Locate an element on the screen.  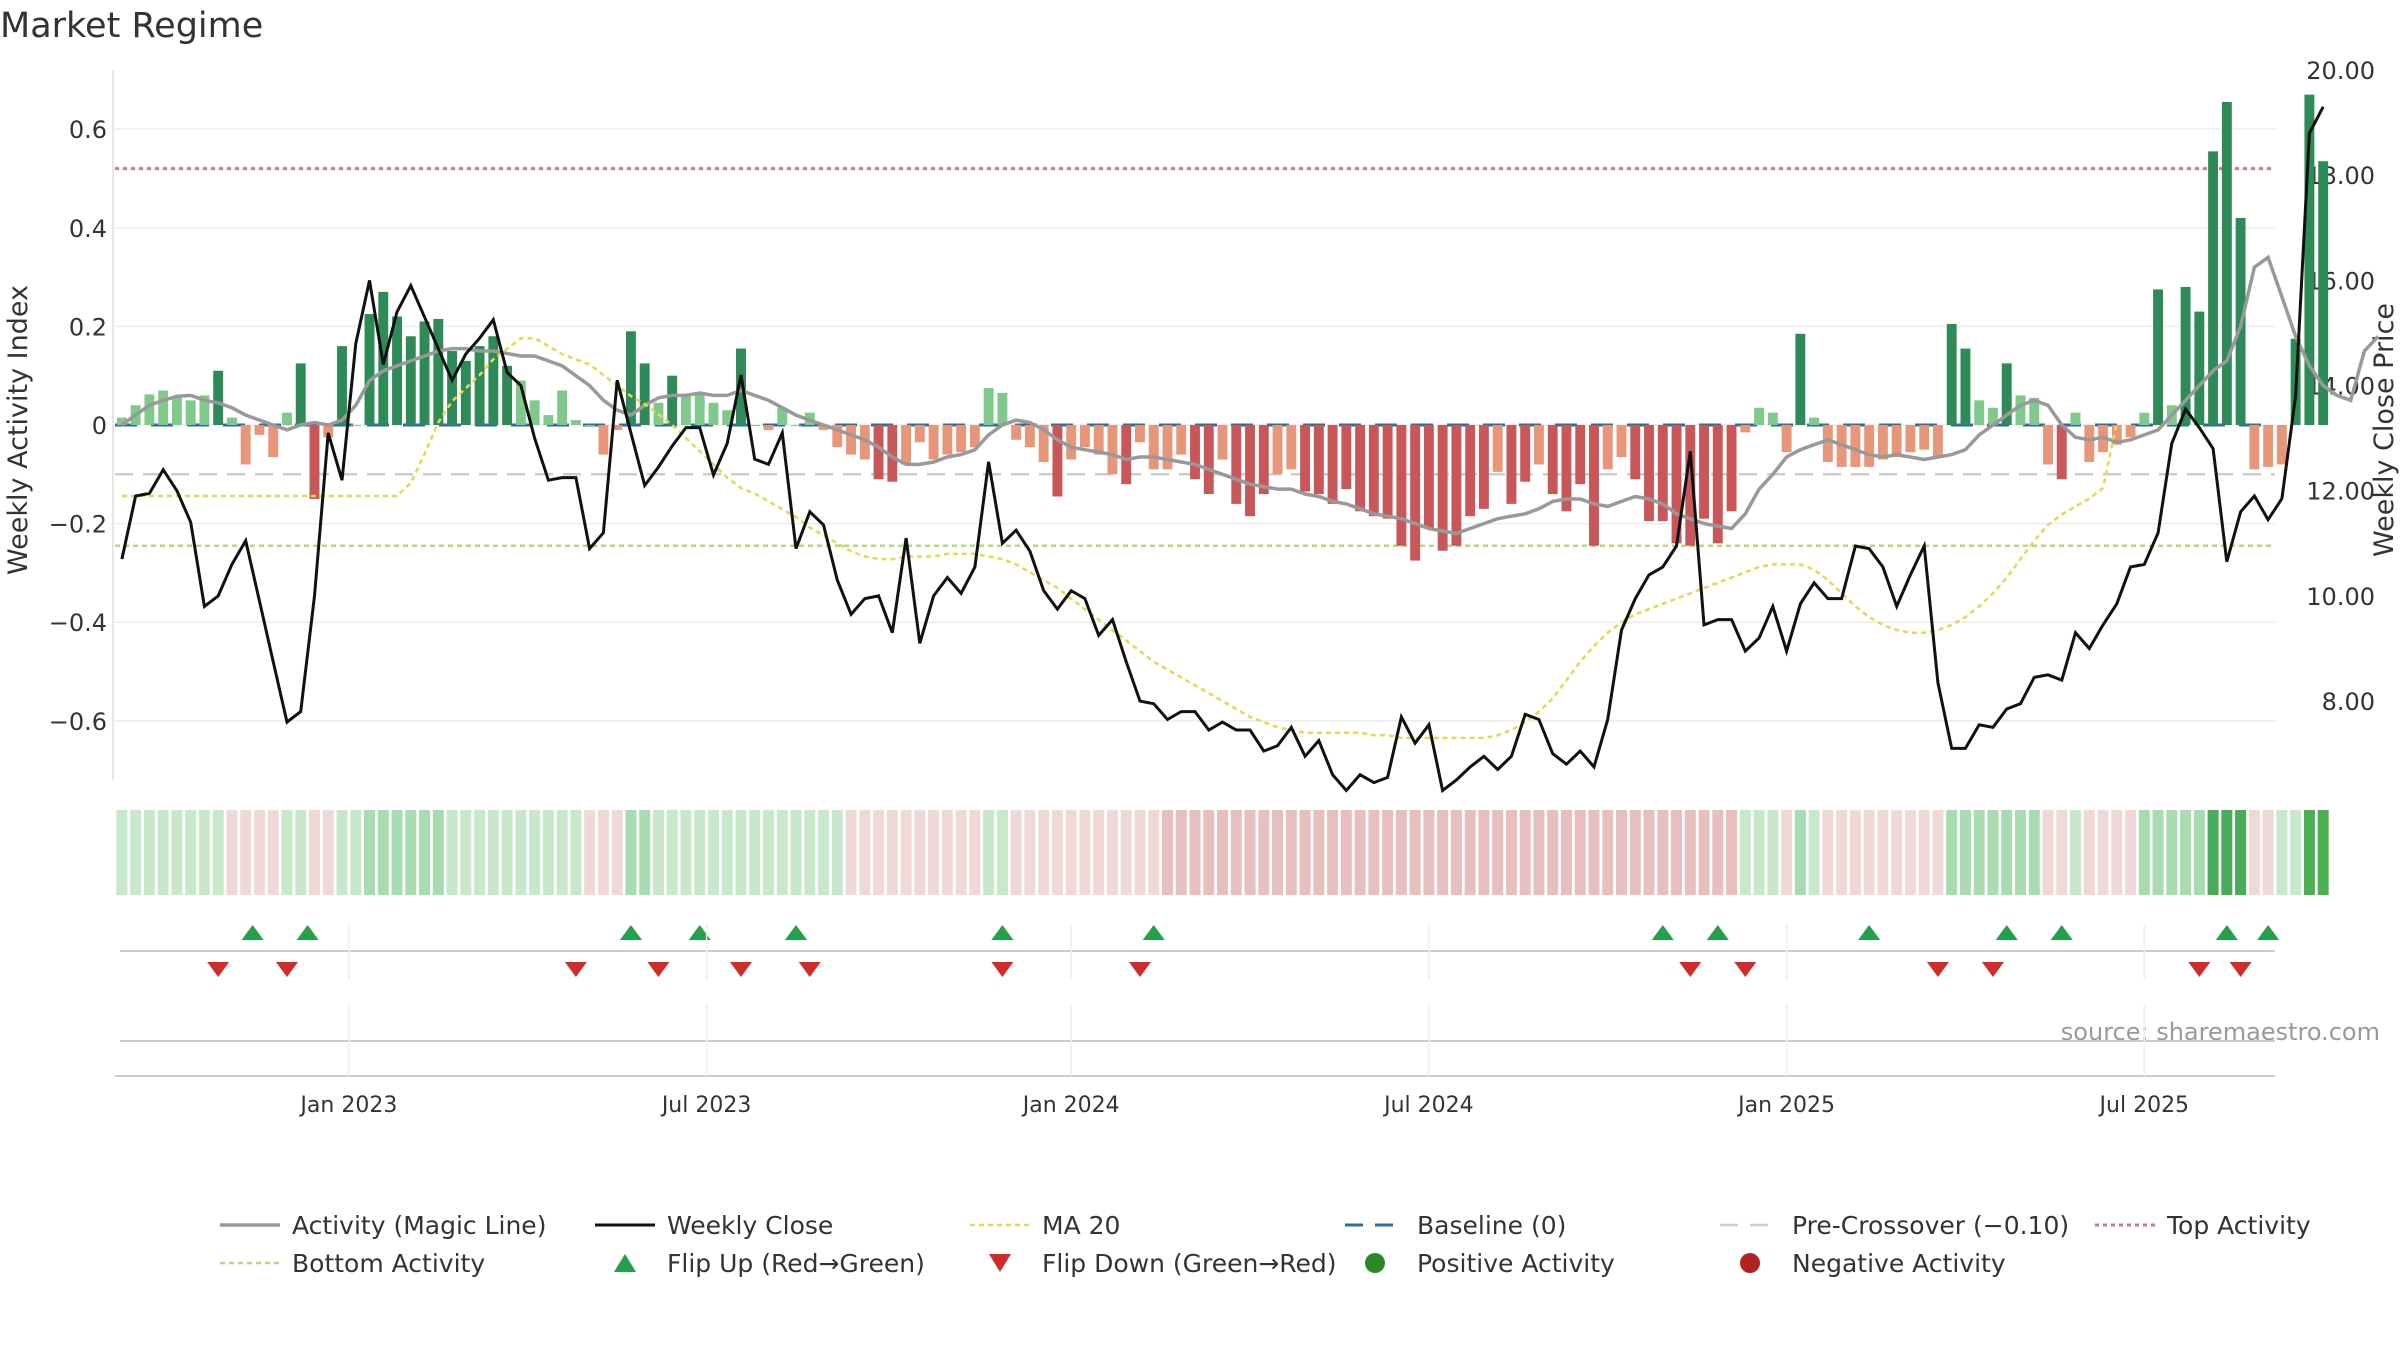
legend-label: Negative Activity is located at coordinates (1899, 1263).